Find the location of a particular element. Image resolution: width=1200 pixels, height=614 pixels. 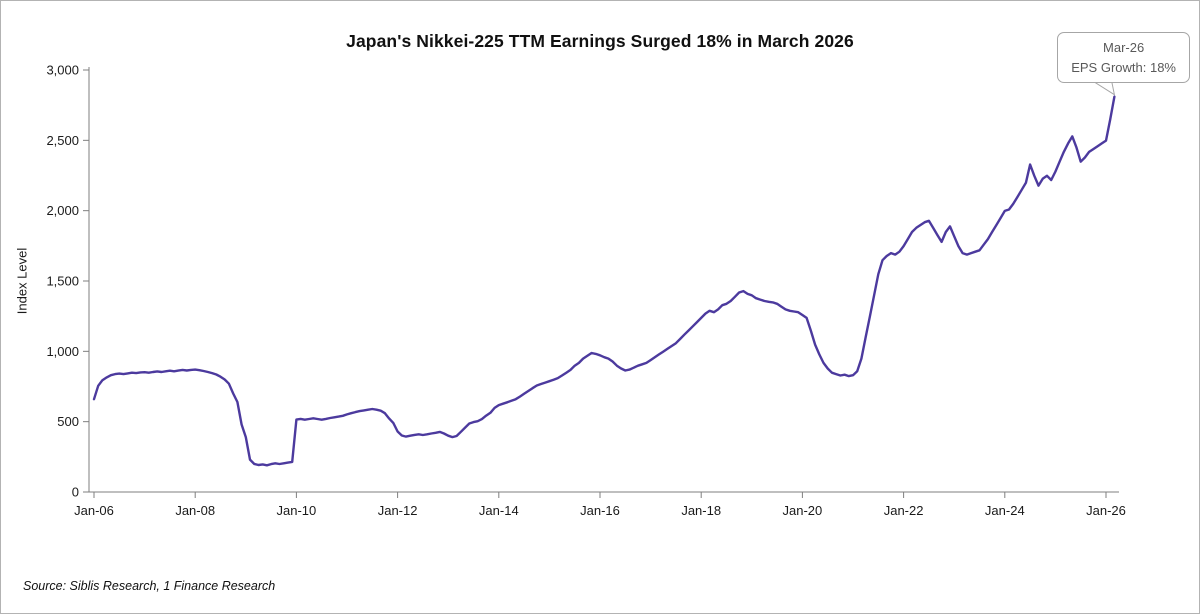

y-tick-label: 2,500 is located at coordinates (62, 140).